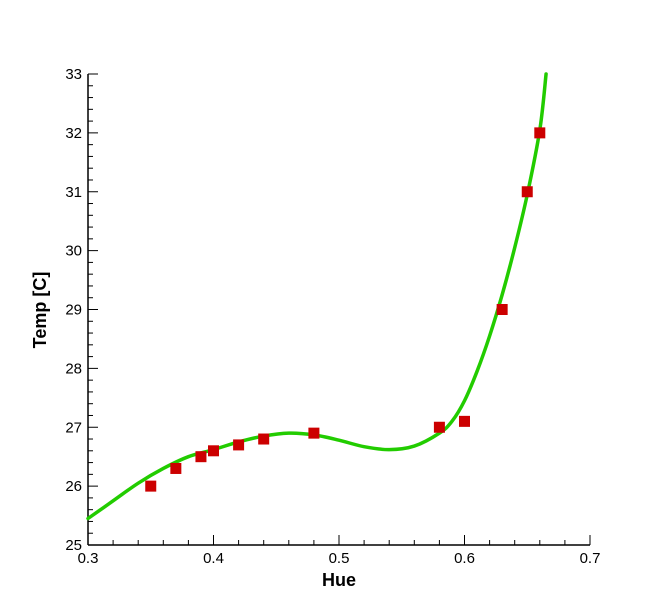 This screenshot has width=671, height=615. I want to click on x-tick-label: 0.4, so click(213, 558).